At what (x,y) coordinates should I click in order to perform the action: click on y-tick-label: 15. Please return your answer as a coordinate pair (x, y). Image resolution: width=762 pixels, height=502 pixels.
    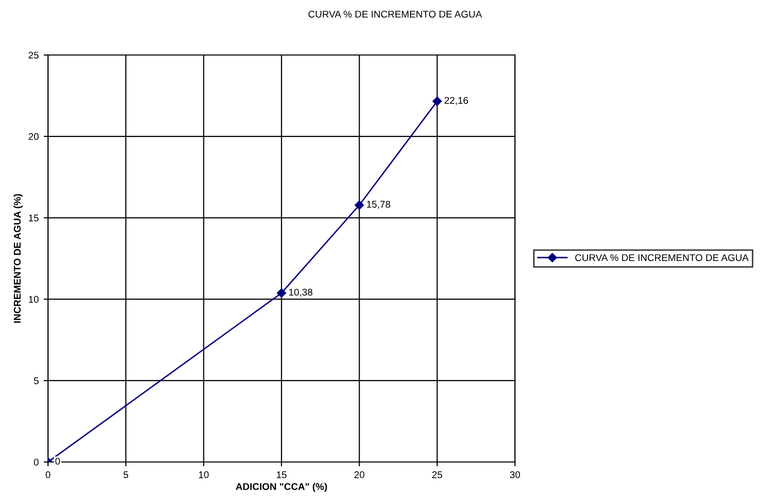
    Looking at the image, I should click on (33, 218).